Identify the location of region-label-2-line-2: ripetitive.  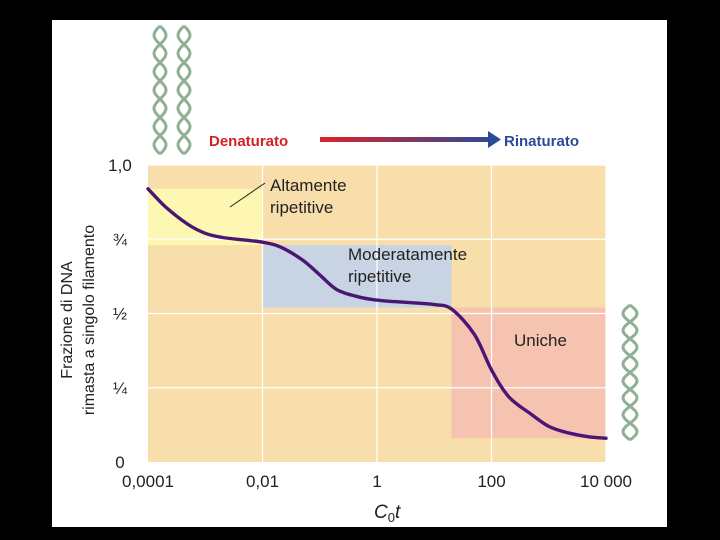
(379, 276).